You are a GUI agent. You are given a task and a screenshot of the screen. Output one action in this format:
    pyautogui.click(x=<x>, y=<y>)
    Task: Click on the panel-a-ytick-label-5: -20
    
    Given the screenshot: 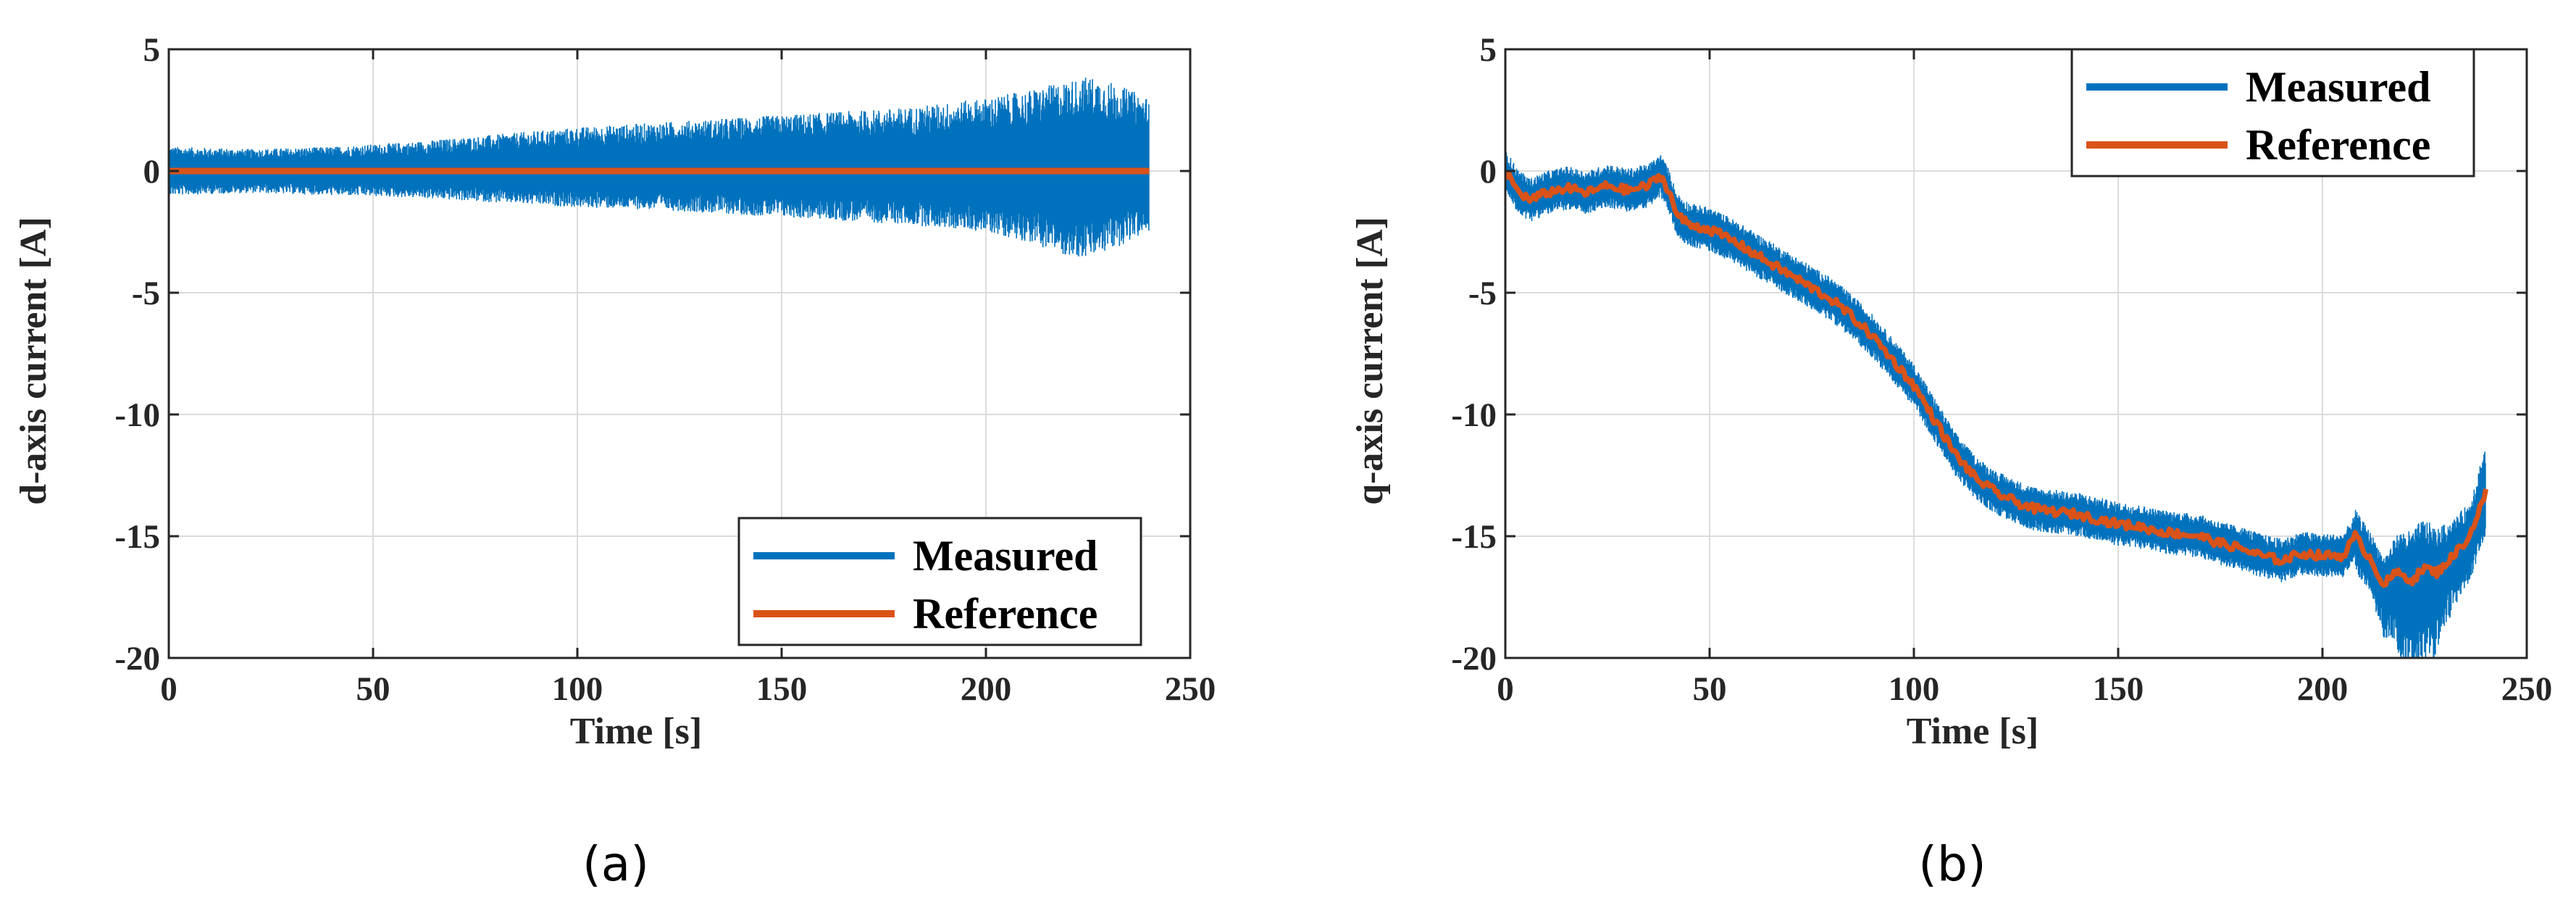 What is the action you would take?
    pyautogui.click(x=137, y=659)
    